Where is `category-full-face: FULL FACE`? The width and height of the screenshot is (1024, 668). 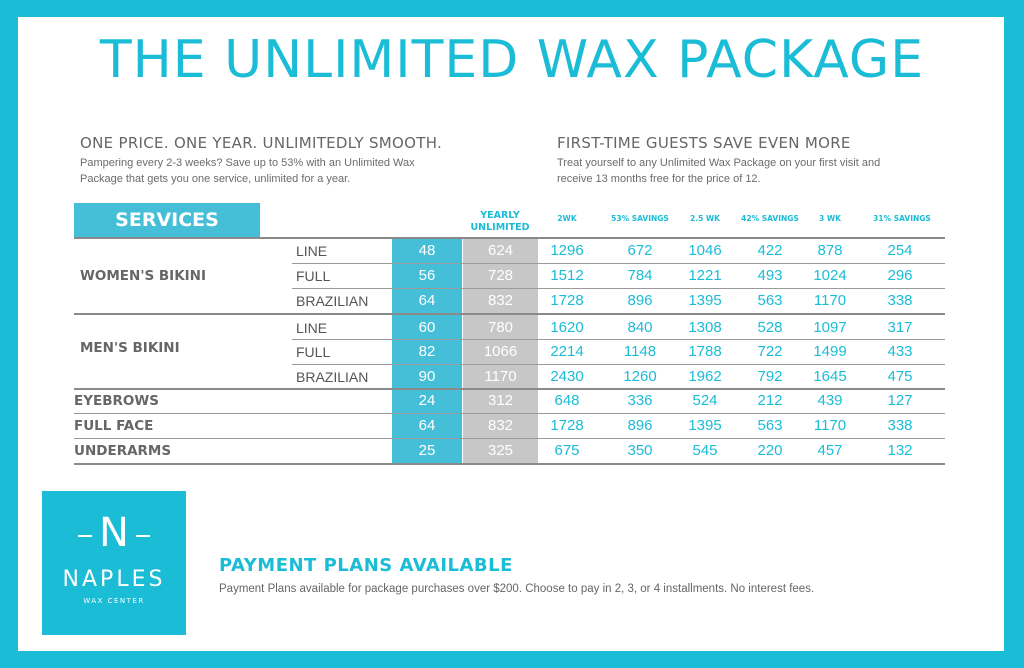 category-full-face: FULL FACE is located at coordinates (114, 426).